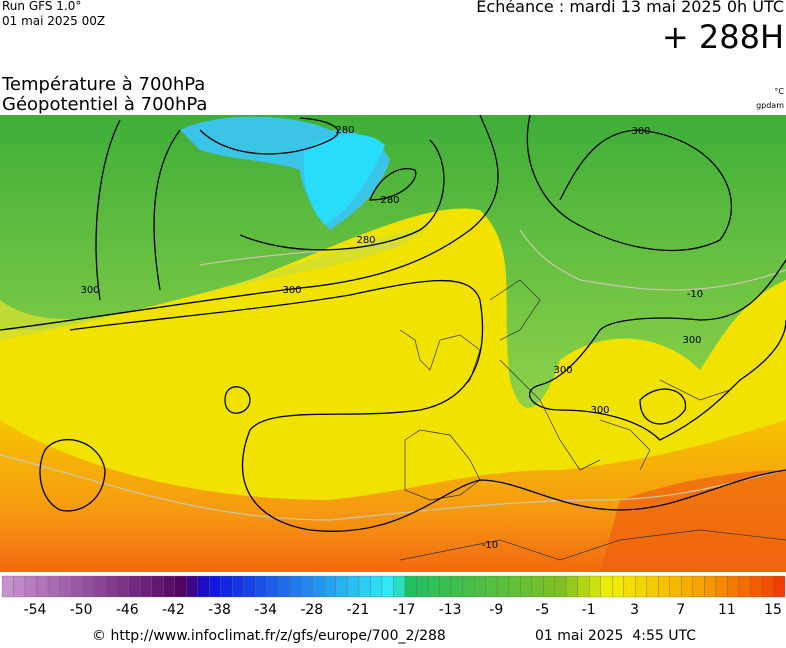  Describe the element at coordinates (41, 6) in the screenshot. I see `run-label: Run GFS 1.0°` at that location.